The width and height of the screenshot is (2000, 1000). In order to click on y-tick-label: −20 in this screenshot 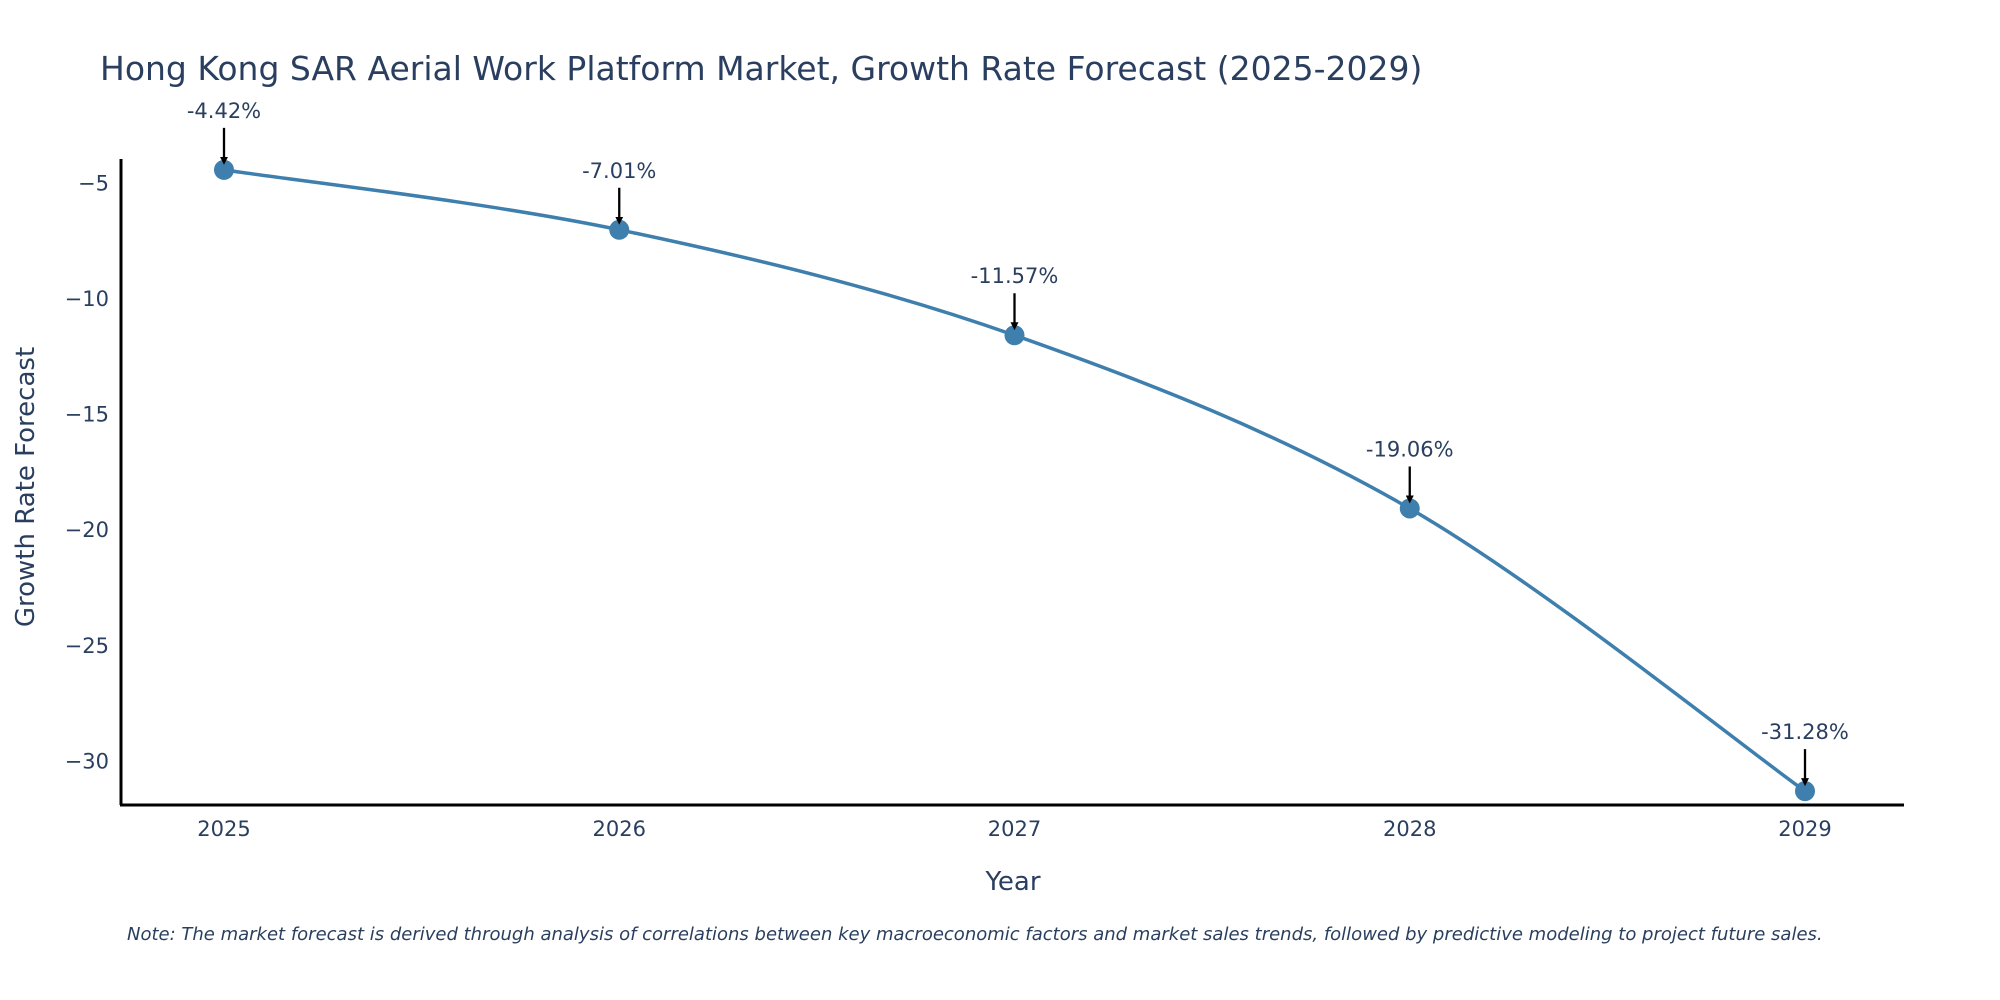, I will do `click(87, 530)`.